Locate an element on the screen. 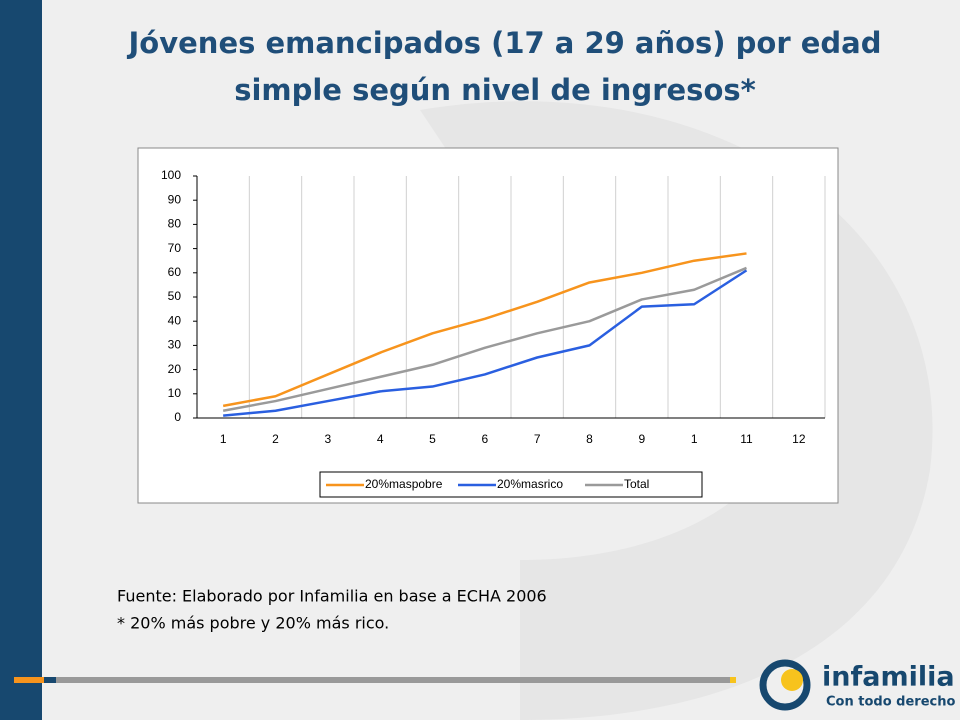 This screenshot has height=720, width=960. y-tick-label: 10 is located at coordinates (175, 393).